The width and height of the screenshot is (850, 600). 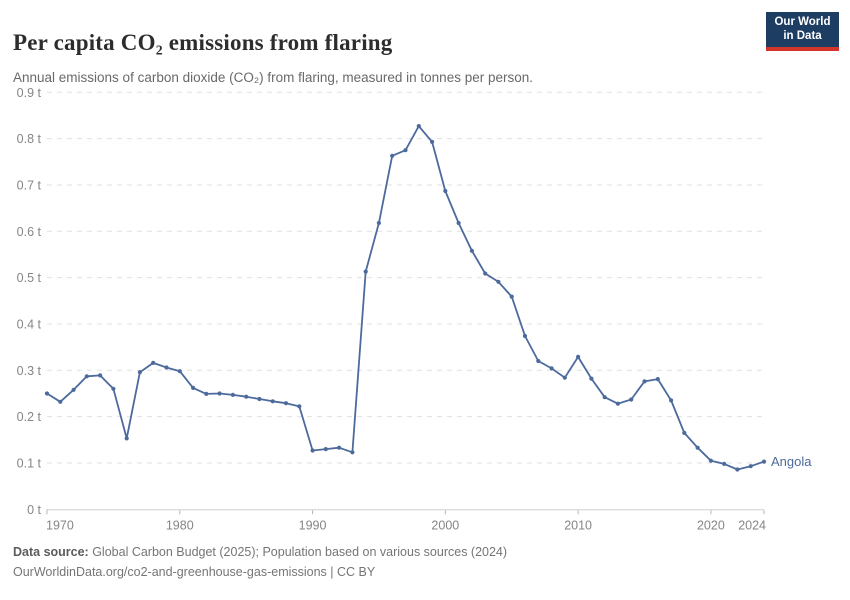 What do you see at coordinates (29, 278) in the screenshot?
I see `y-tick-label: 0.5 t` at bounding box center [29, 278].